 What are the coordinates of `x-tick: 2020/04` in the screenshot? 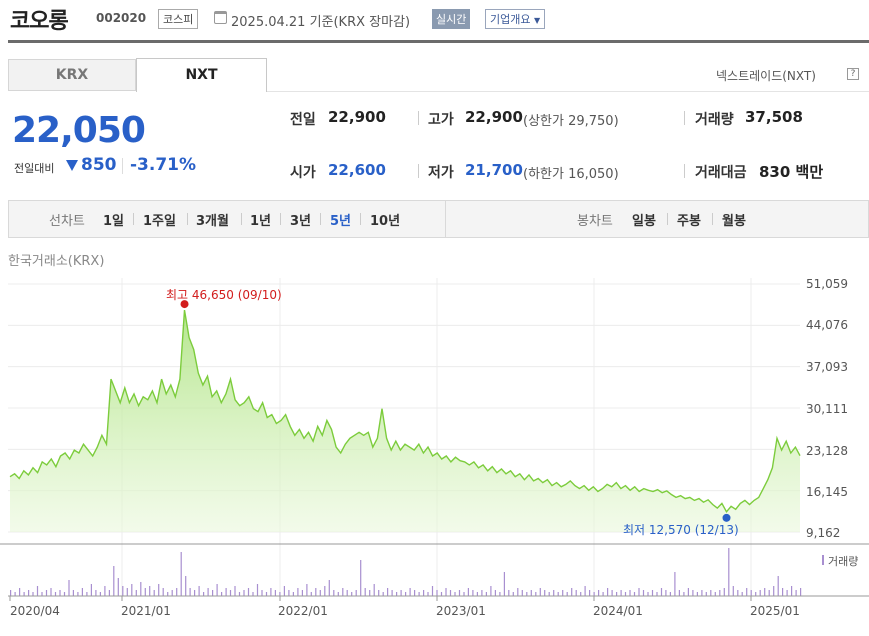 It's located at (35, 611).